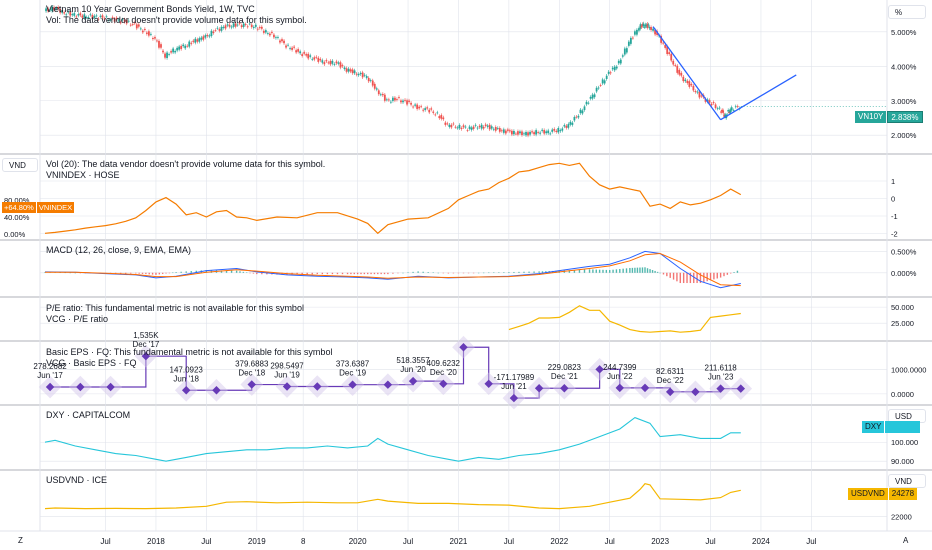  I want to click on auto-scale-button: A, so click(906, 540).